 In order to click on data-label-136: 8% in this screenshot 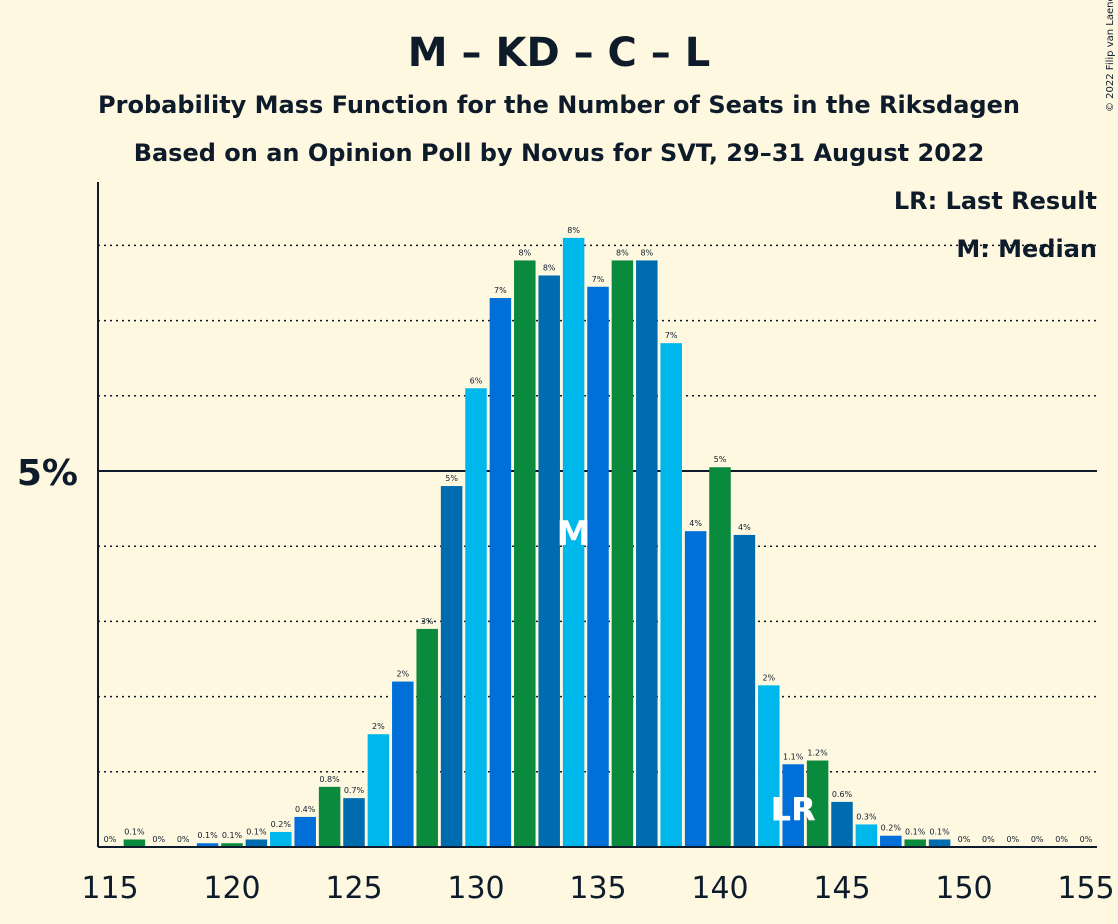, I will do `click(622, 252)`.